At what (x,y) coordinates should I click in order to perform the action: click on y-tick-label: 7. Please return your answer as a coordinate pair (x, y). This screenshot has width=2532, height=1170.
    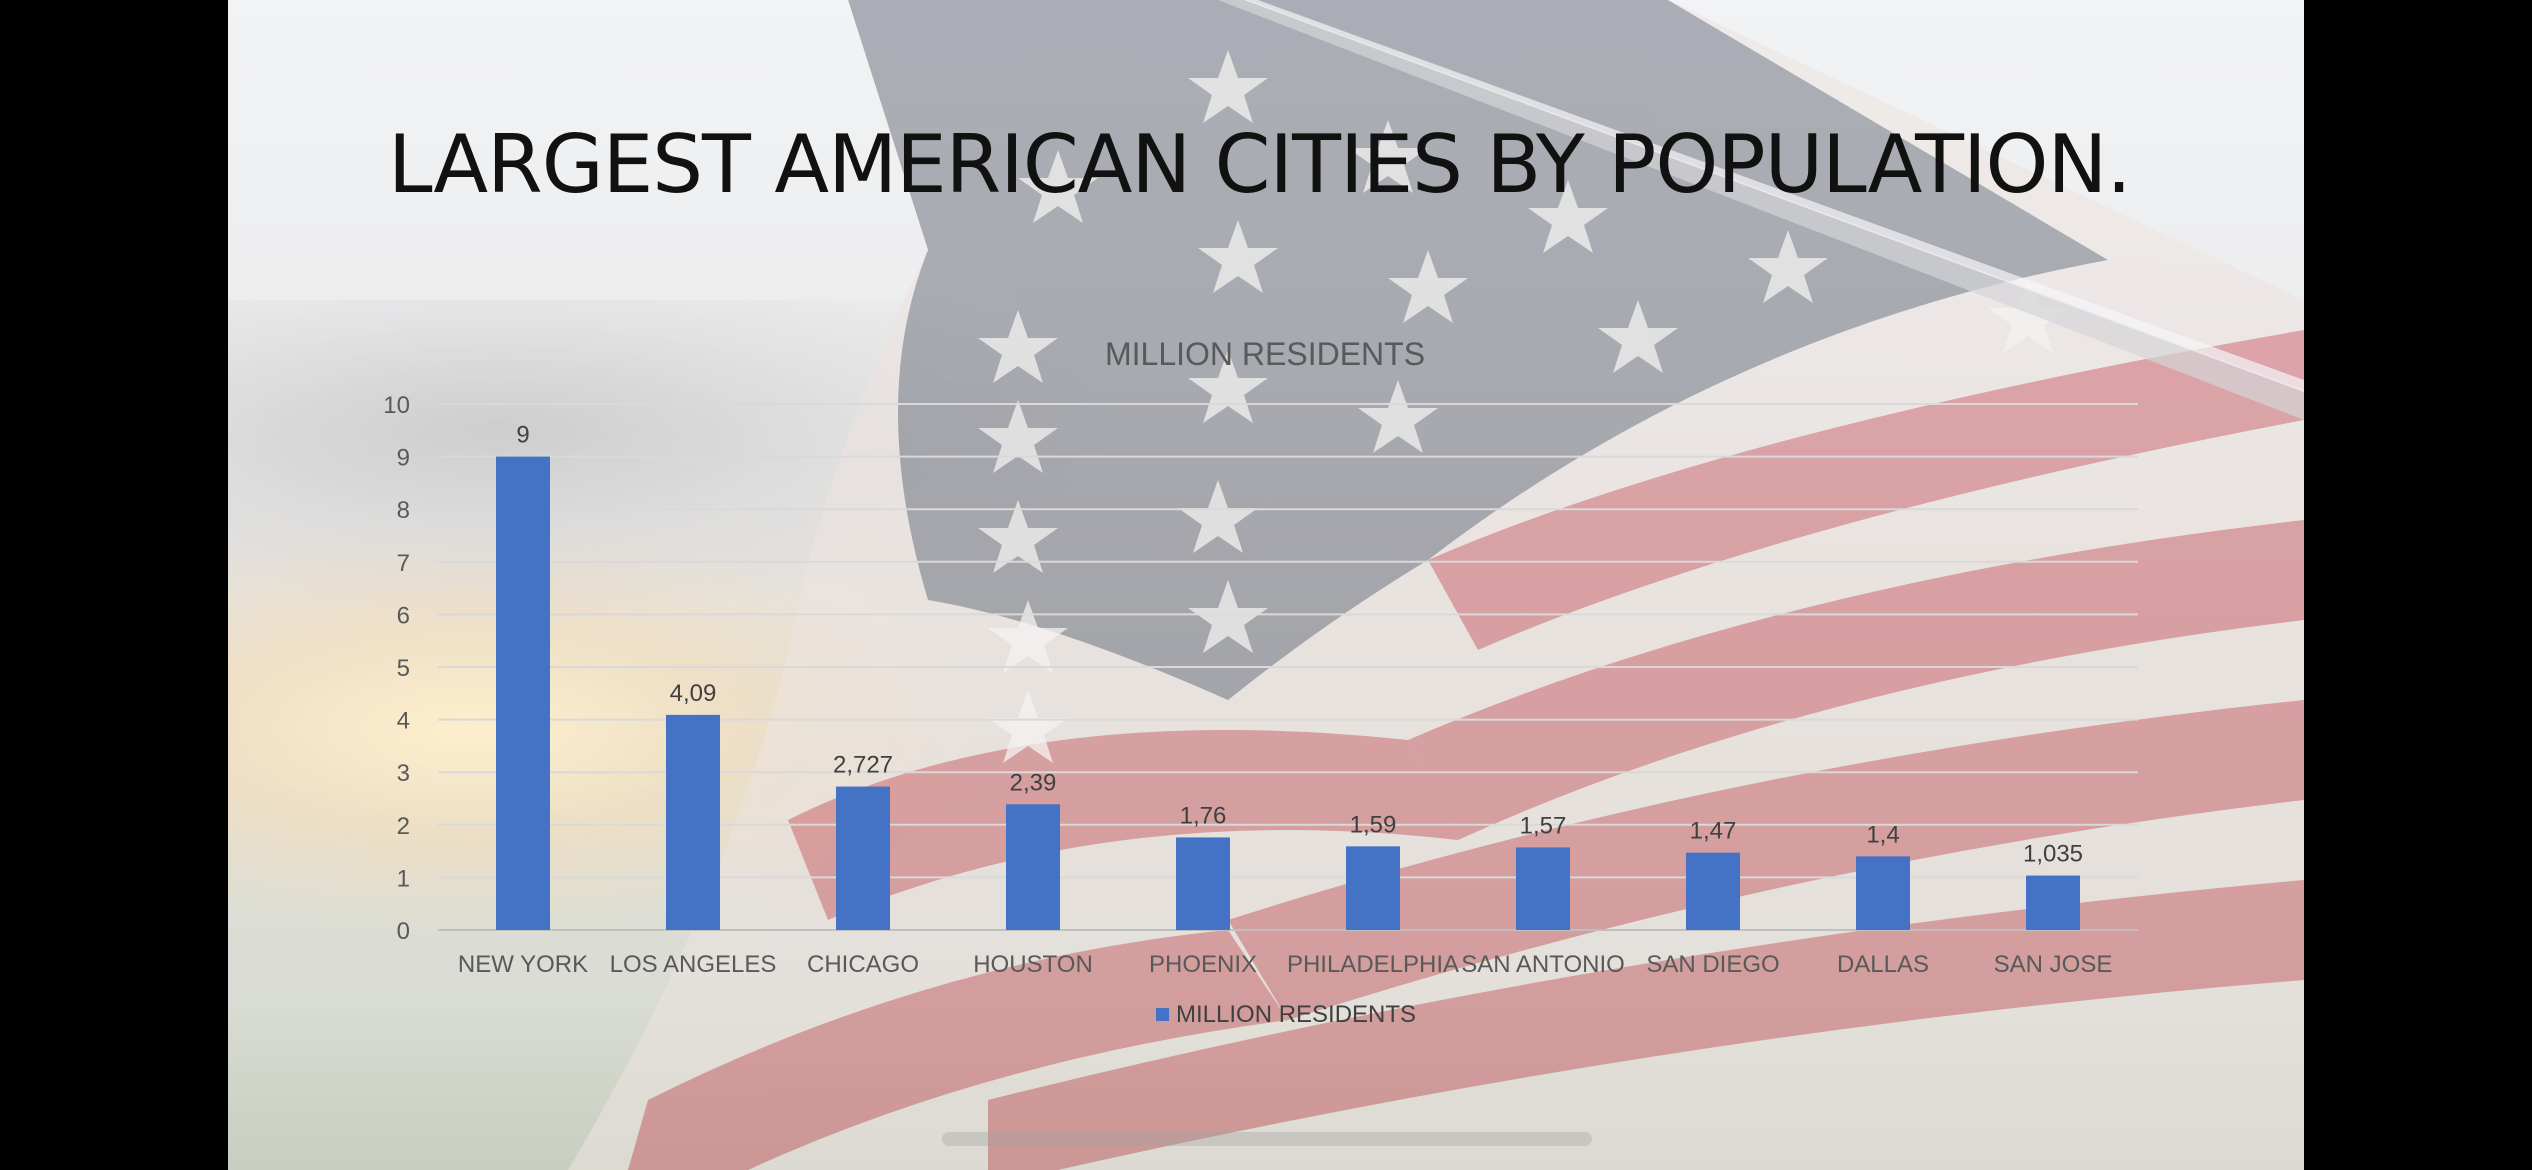
    Looking at the image, I should click on (403, 563).